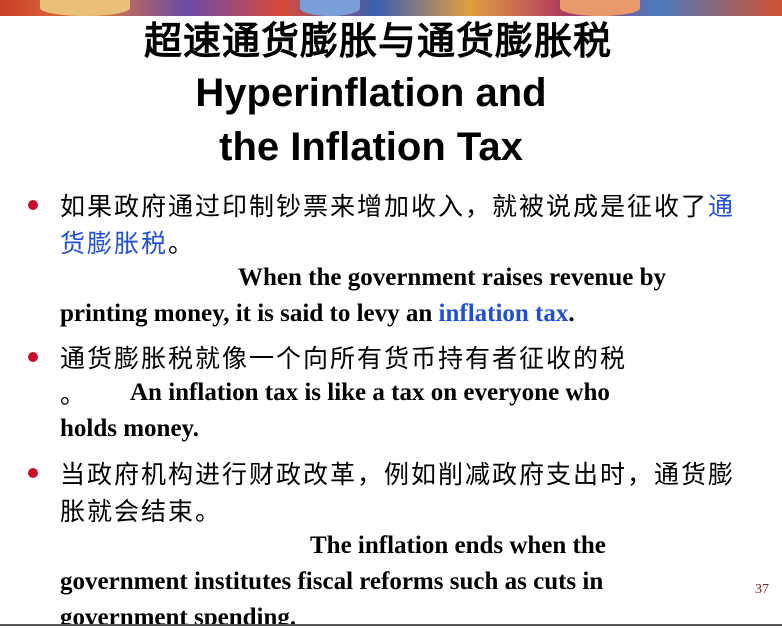 This screenshot has height=628, width=782. What do you see at coordinates (458, 545) in the screenshot?
I see `bullet-3-english-line1: The inflation ends when the` at bounding box center [458, 545].